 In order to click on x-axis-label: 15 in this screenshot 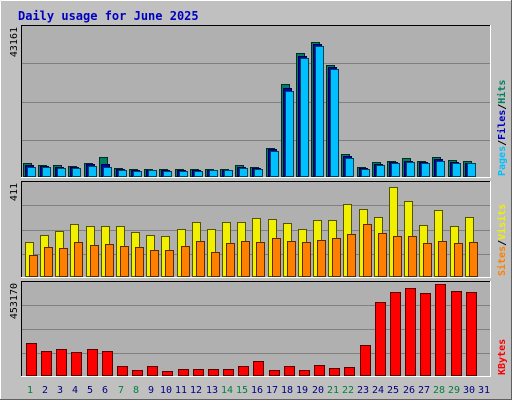, I will do `click(242, 390)`.